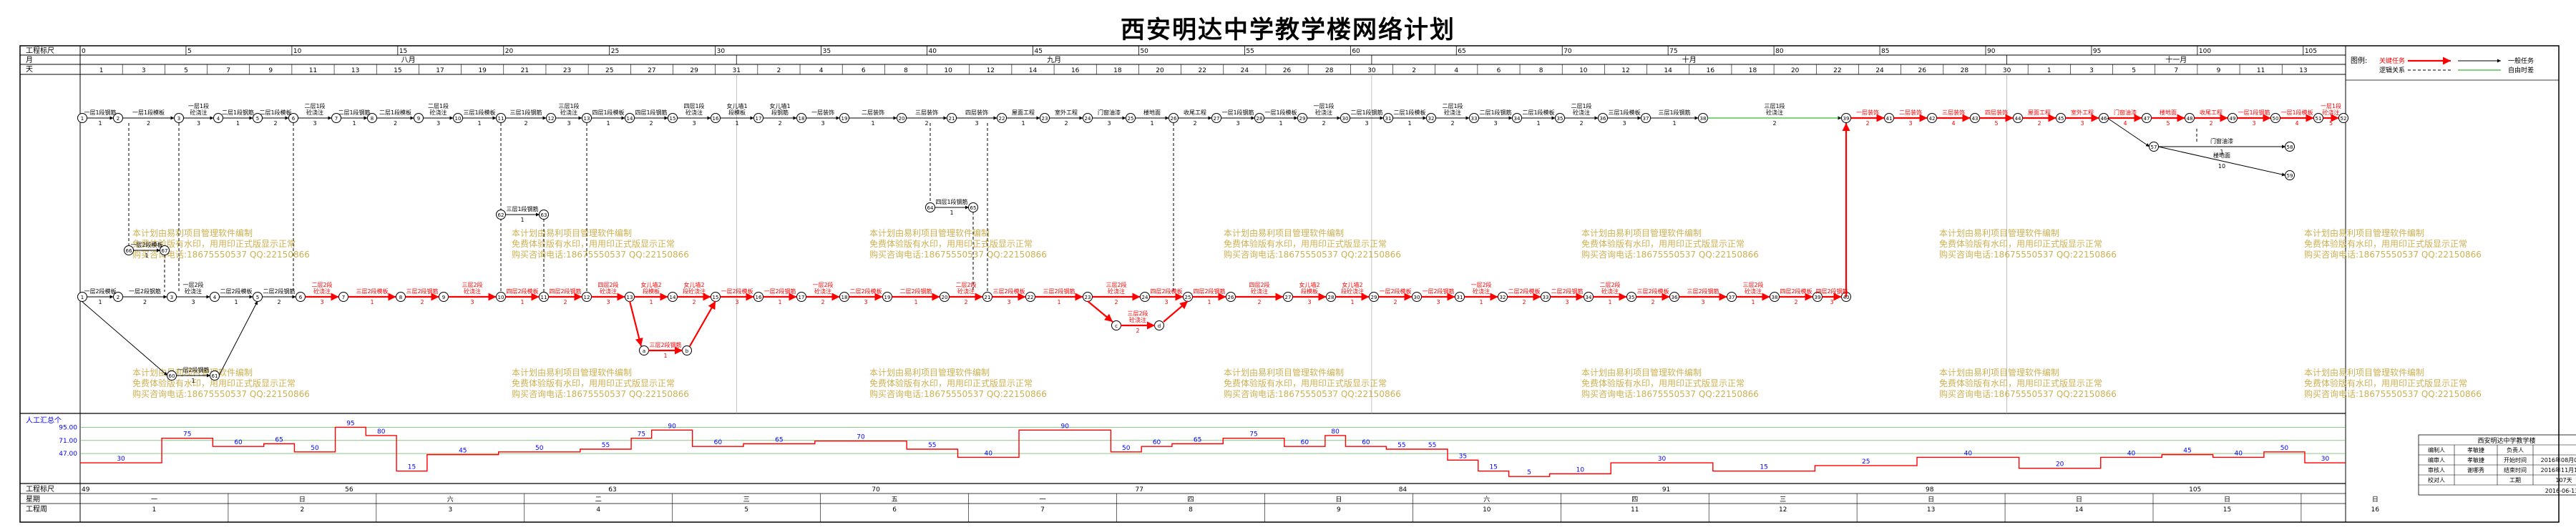 The height and width of the screenshot is (530, 2576). What do you see at coordinates (2375, 510) in the screenshot?
I see `project-week-label: 16` at bounding box center [2375, 510].